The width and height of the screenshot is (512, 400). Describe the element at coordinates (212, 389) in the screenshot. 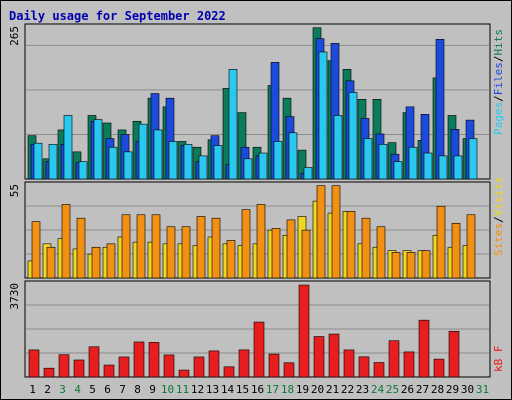

I see `x-tick-label: 13` at that location.